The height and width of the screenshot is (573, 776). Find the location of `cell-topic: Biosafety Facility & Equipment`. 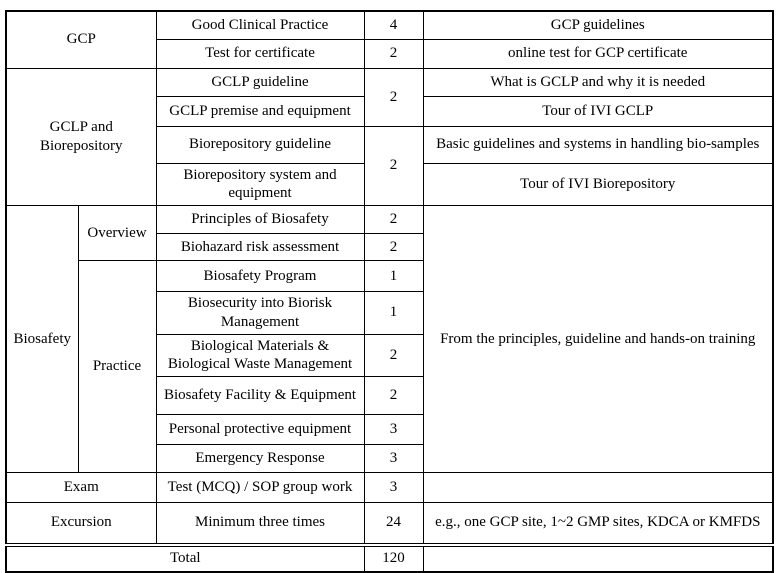

cell-topic: Biosafety Facility & Equipment is located at coordinates (260, 395).